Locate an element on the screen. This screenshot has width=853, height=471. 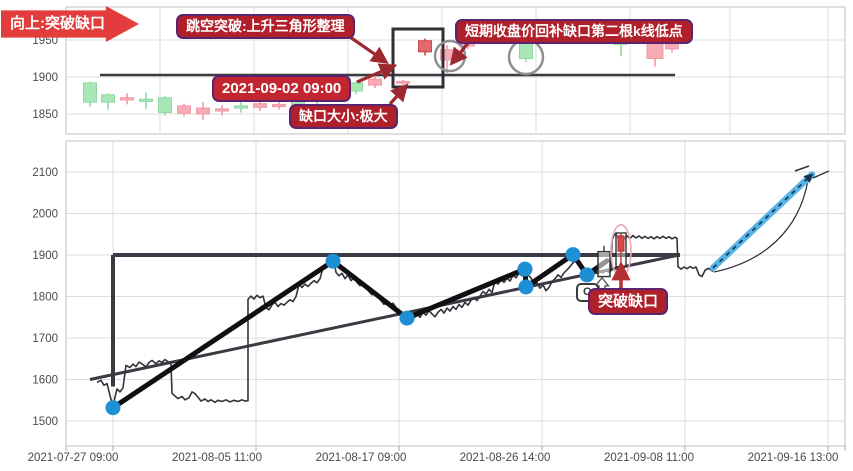
projection-arrow-blue is located at coordinates (762, 221).